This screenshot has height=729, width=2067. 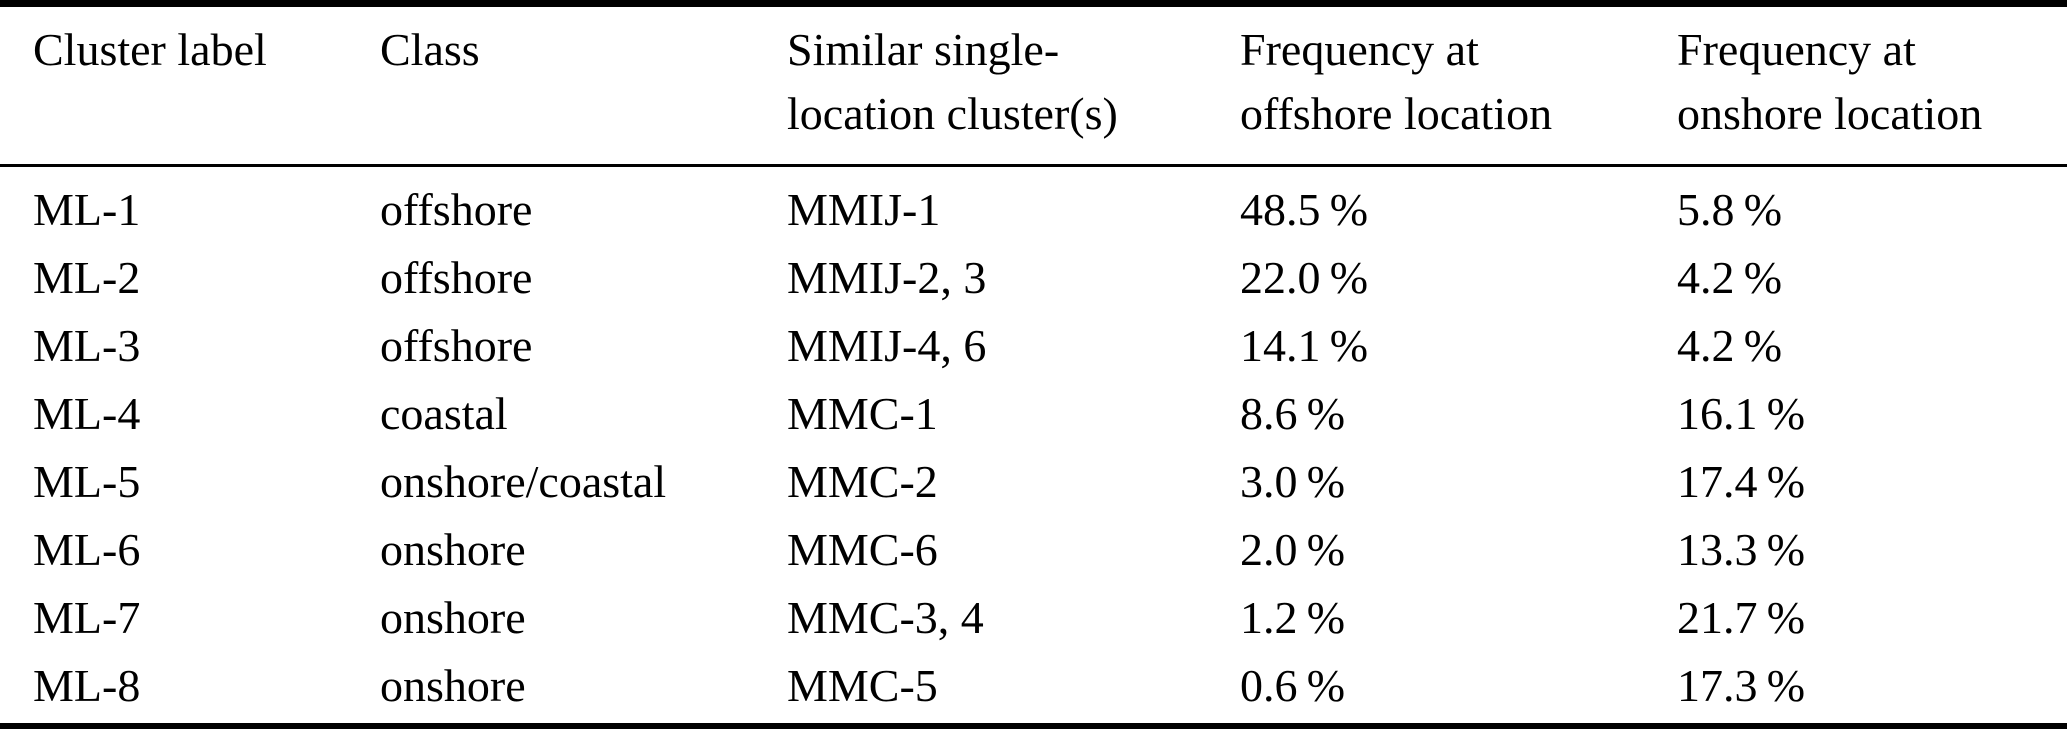 What do you see at coordinates (1741, 549) in the screenshot?
I see `cell-frequency-onshore: 13.3 %` at bounding box center [1741, 549].